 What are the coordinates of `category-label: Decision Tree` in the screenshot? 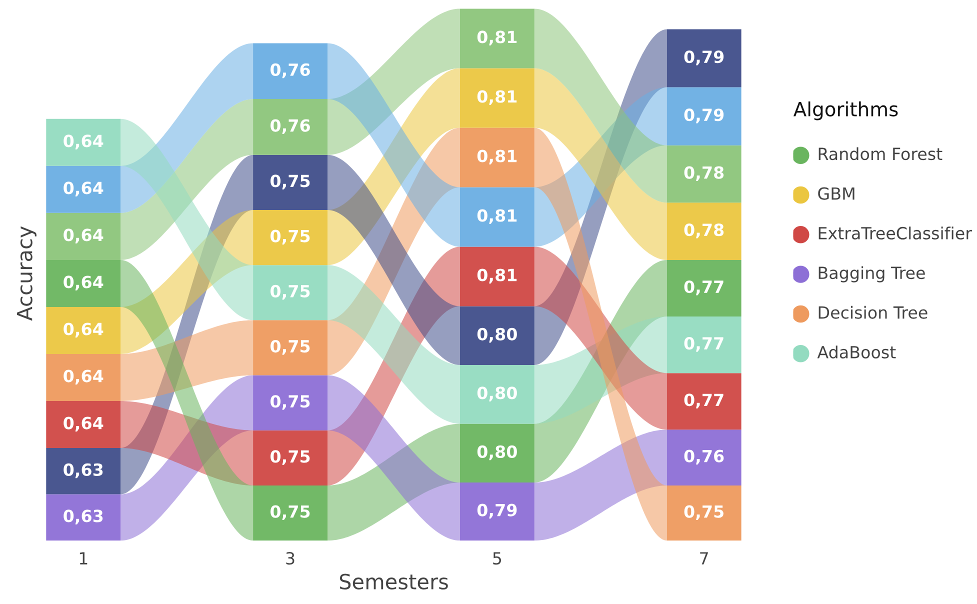 It's located at (873, 312).